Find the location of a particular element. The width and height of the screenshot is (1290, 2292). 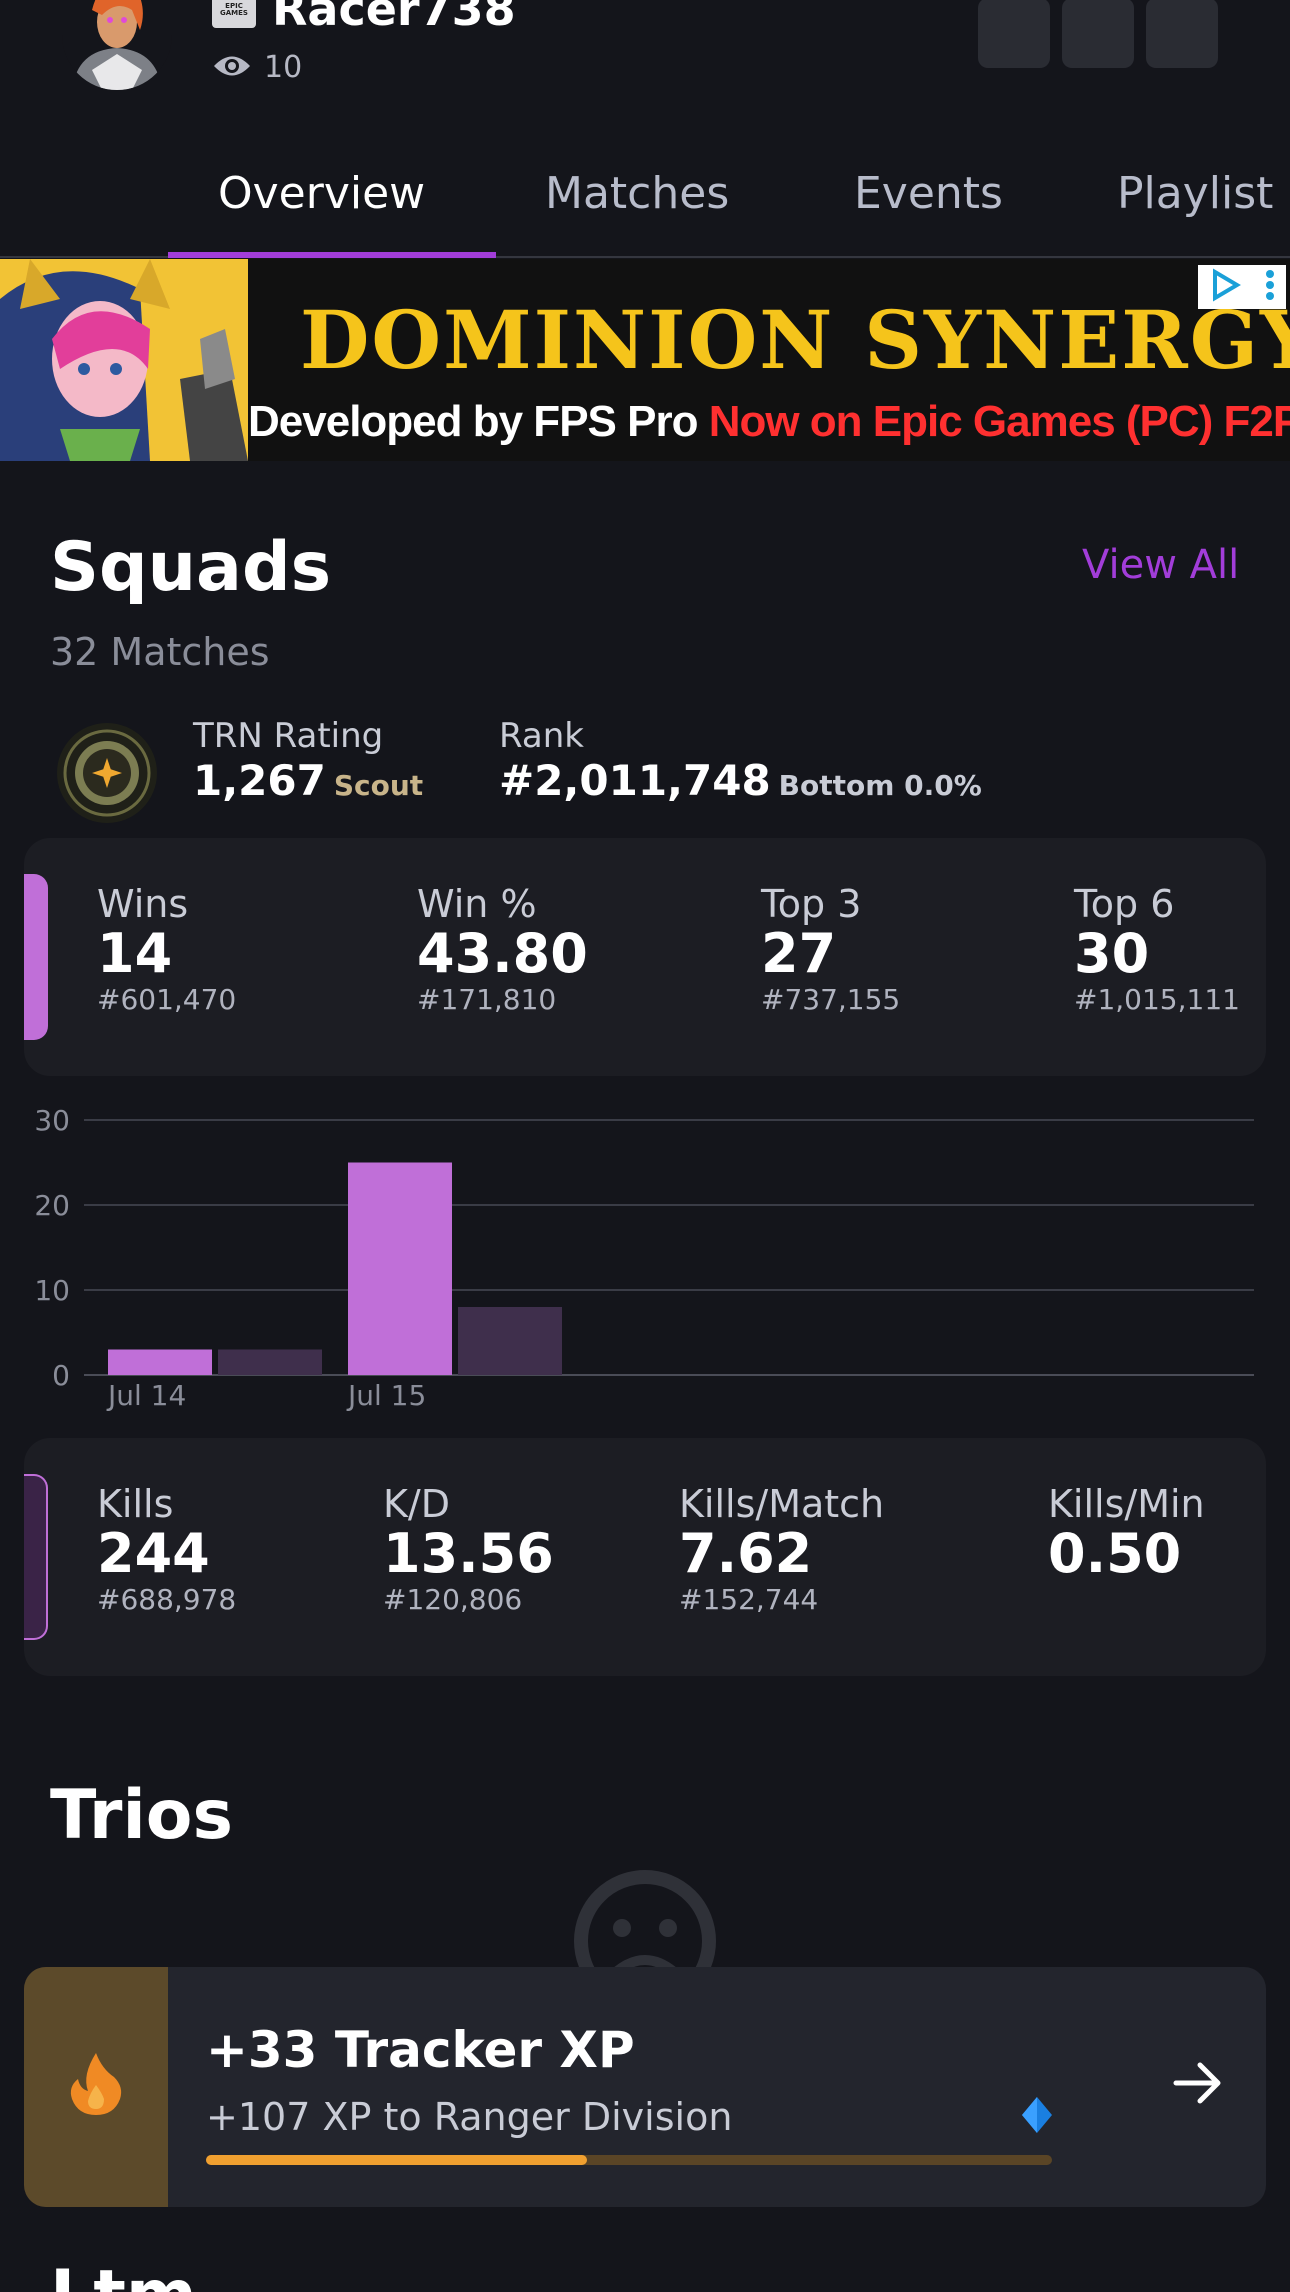

squads-matches-chart: 0 10 20 30 Jul 14 Jul 15 is located at coordinates (645, 1260).